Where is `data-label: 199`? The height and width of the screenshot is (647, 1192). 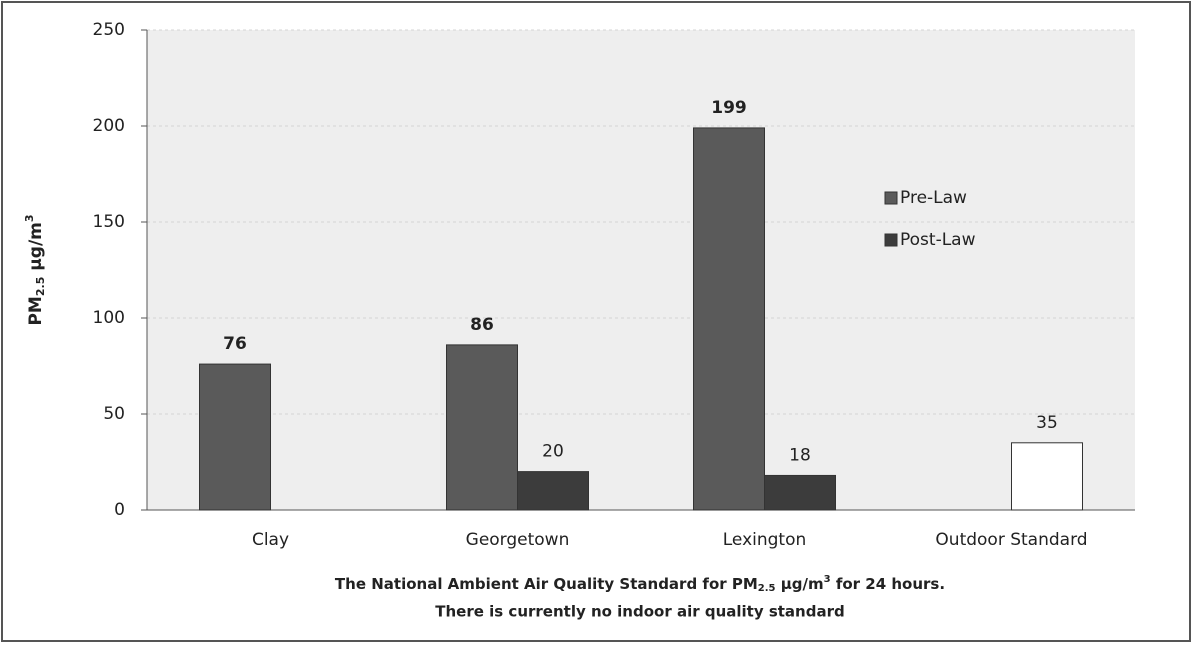
data-label: 199 is located at coordinates (729, 108).